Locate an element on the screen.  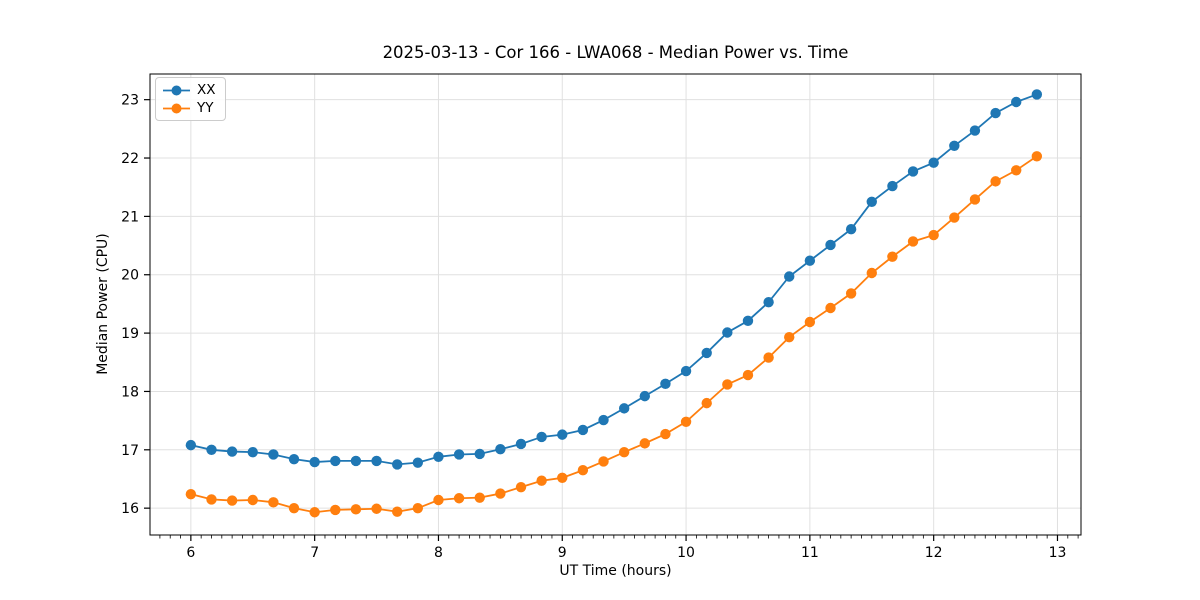
y-tick-label: 17 is located at coordinates (130, 451).